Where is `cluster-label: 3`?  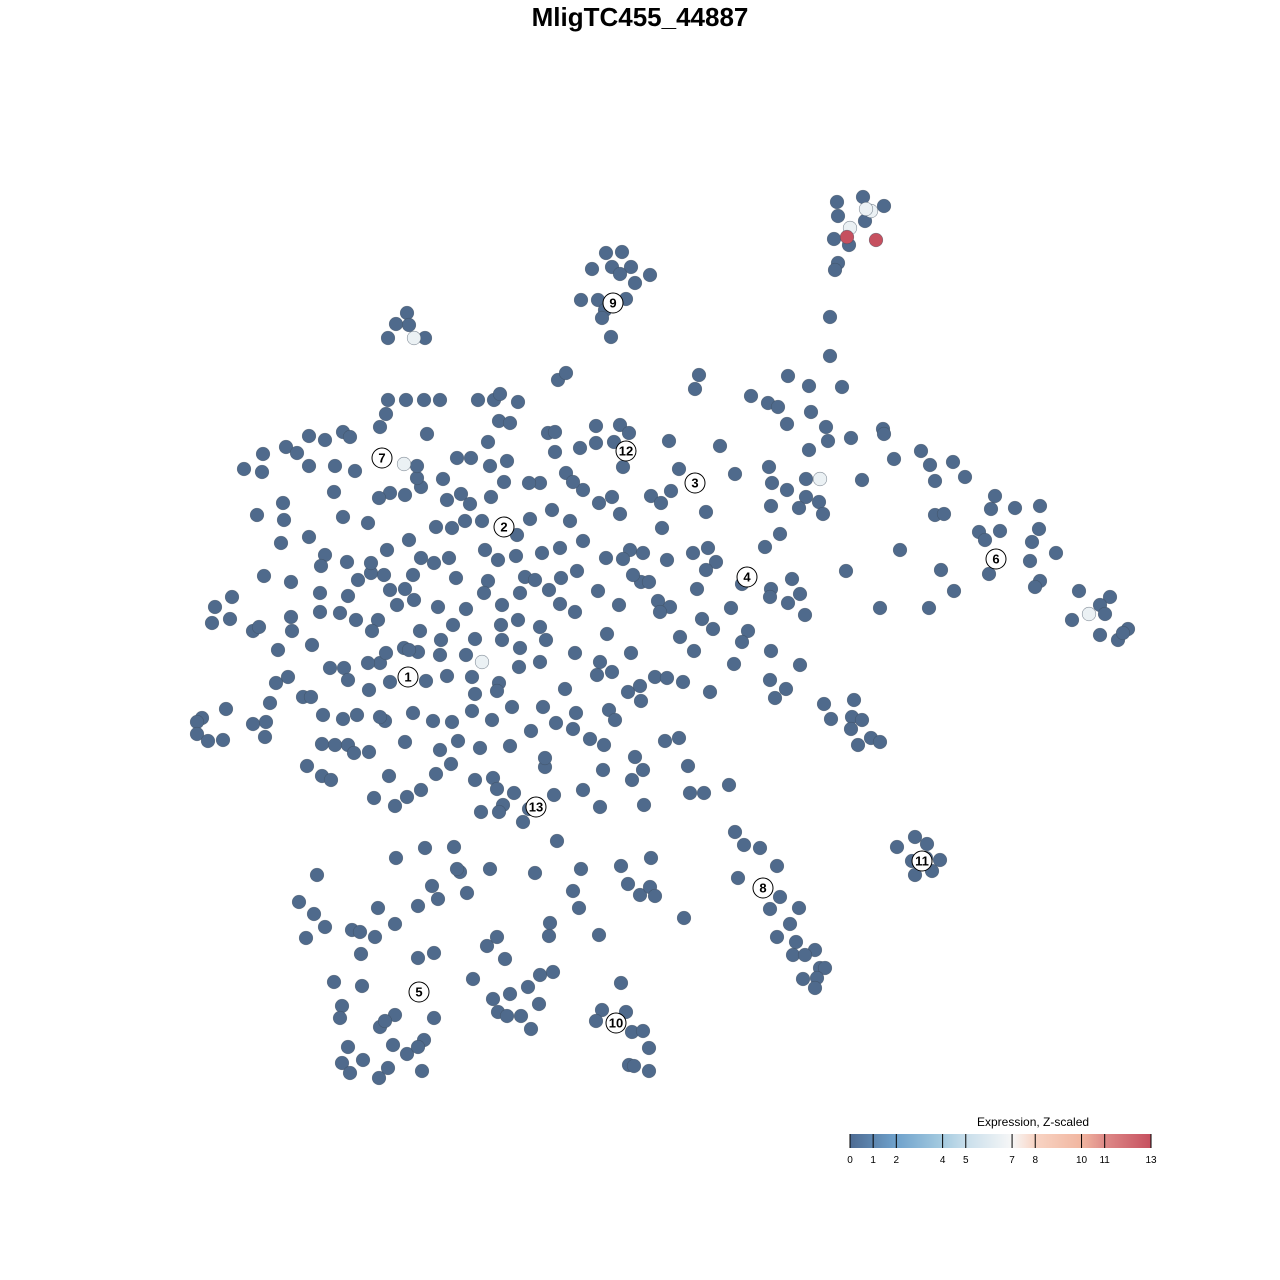
cluster-label: 3 is located at coordinates (695, 483).